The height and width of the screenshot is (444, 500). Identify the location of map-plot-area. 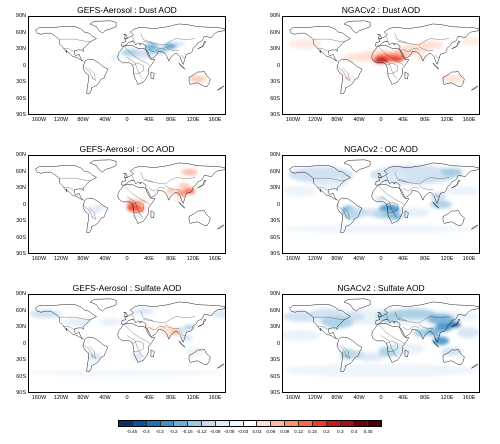
(381, 343).